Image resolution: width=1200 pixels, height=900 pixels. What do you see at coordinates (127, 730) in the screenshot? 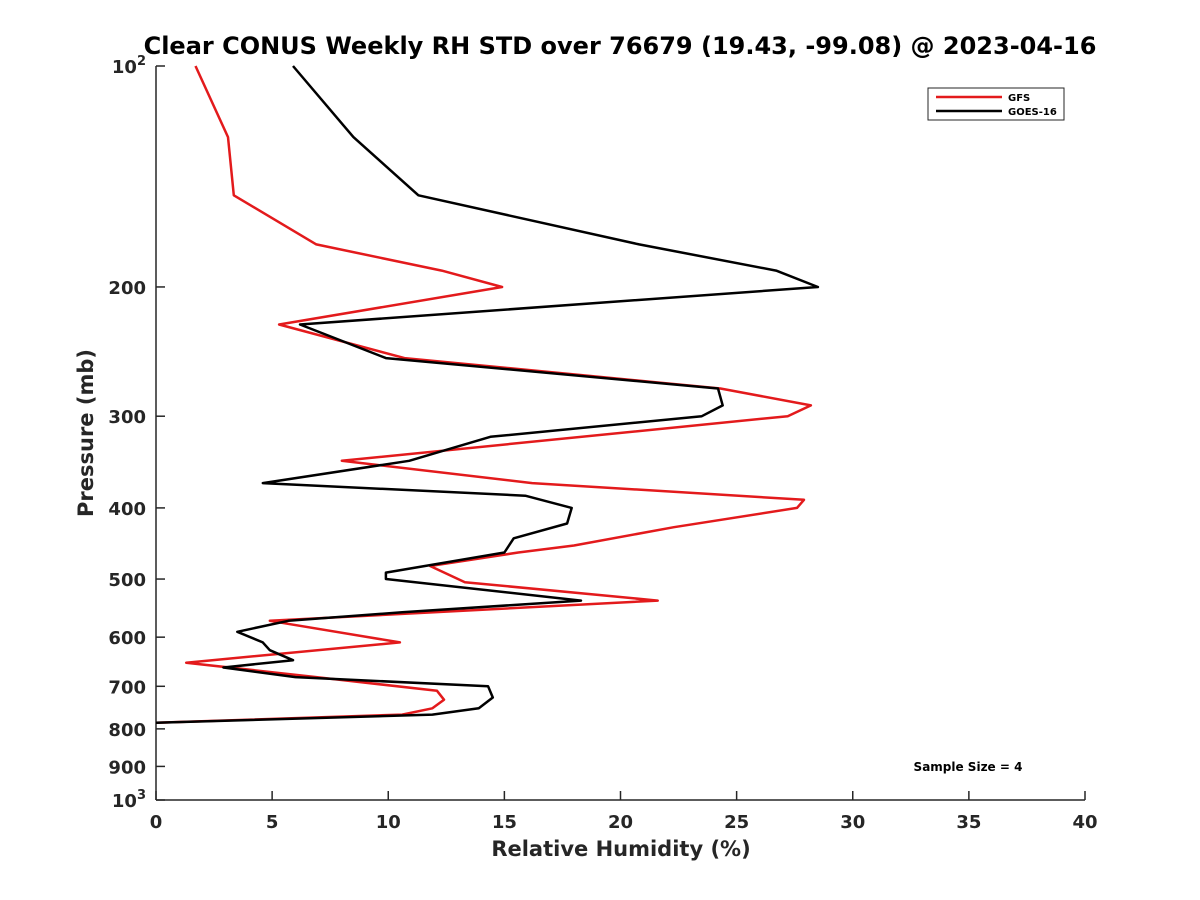
I see `y-tick-label: 800` at bounding box center [127, 730].